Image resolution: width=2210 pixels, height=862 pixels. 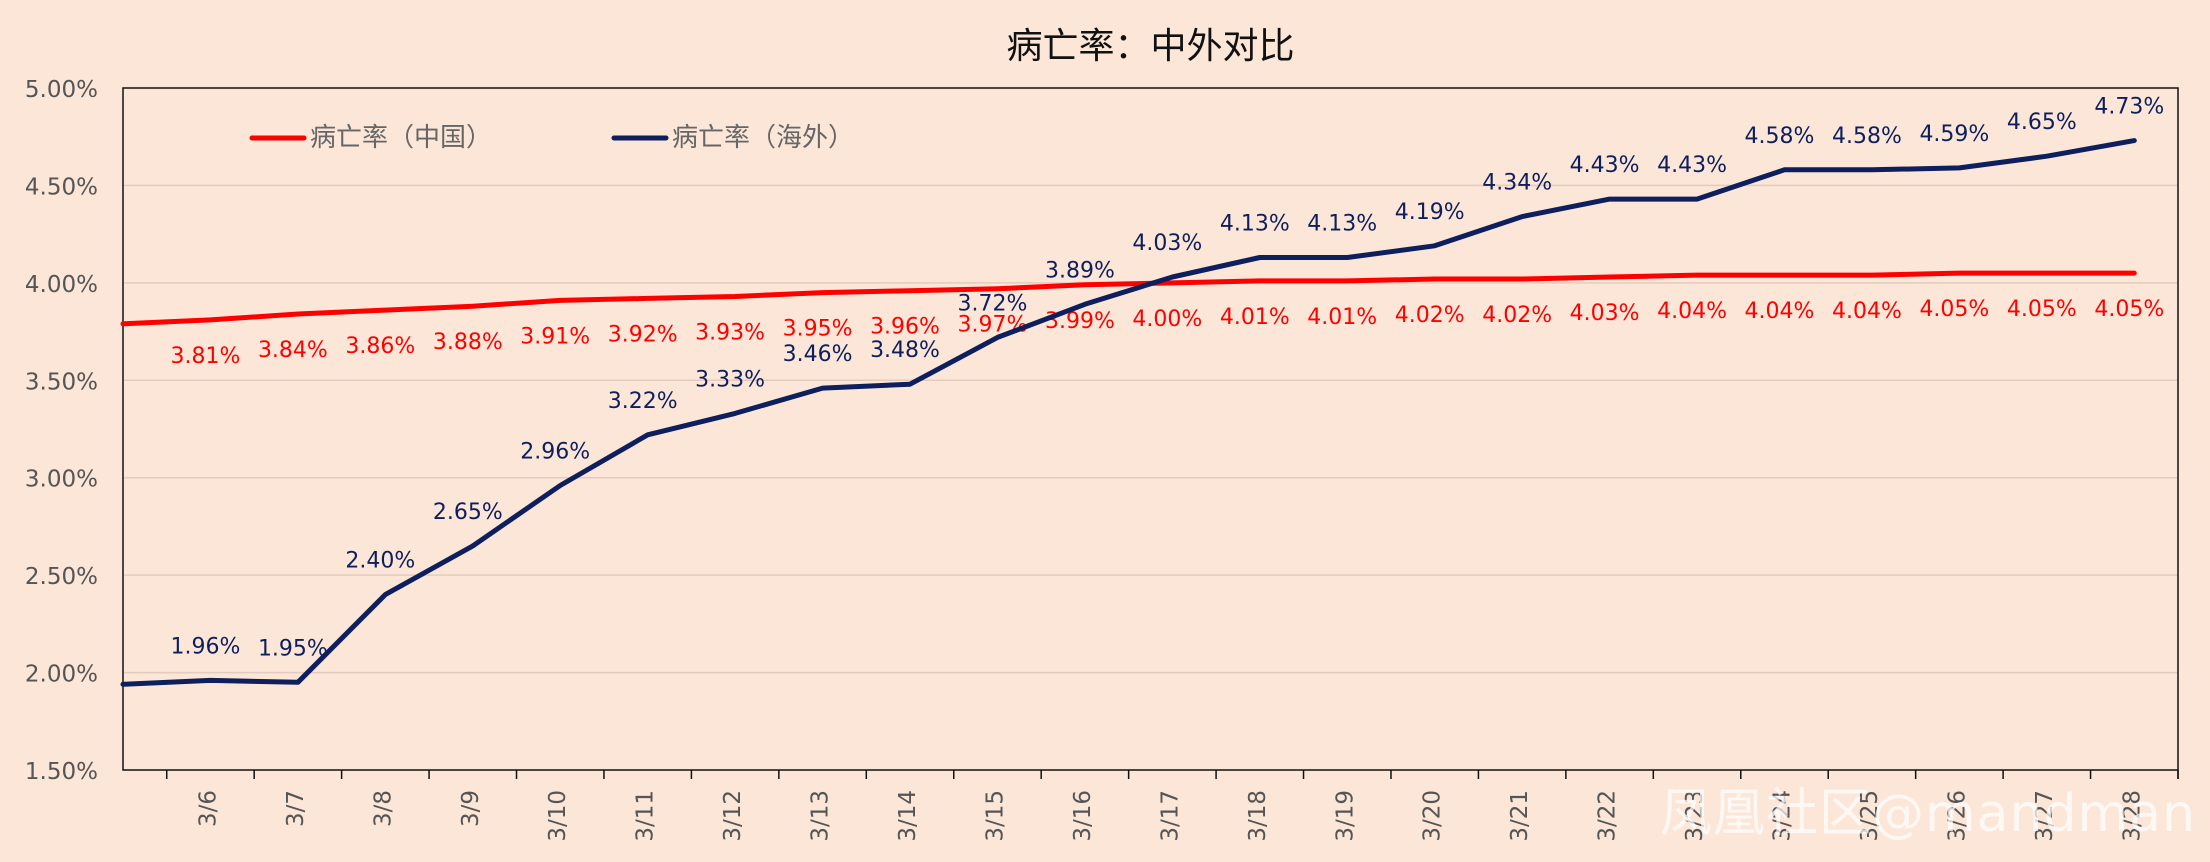 I want to click on data-label-overseas: 3.72%, so click(x=993, y=303).